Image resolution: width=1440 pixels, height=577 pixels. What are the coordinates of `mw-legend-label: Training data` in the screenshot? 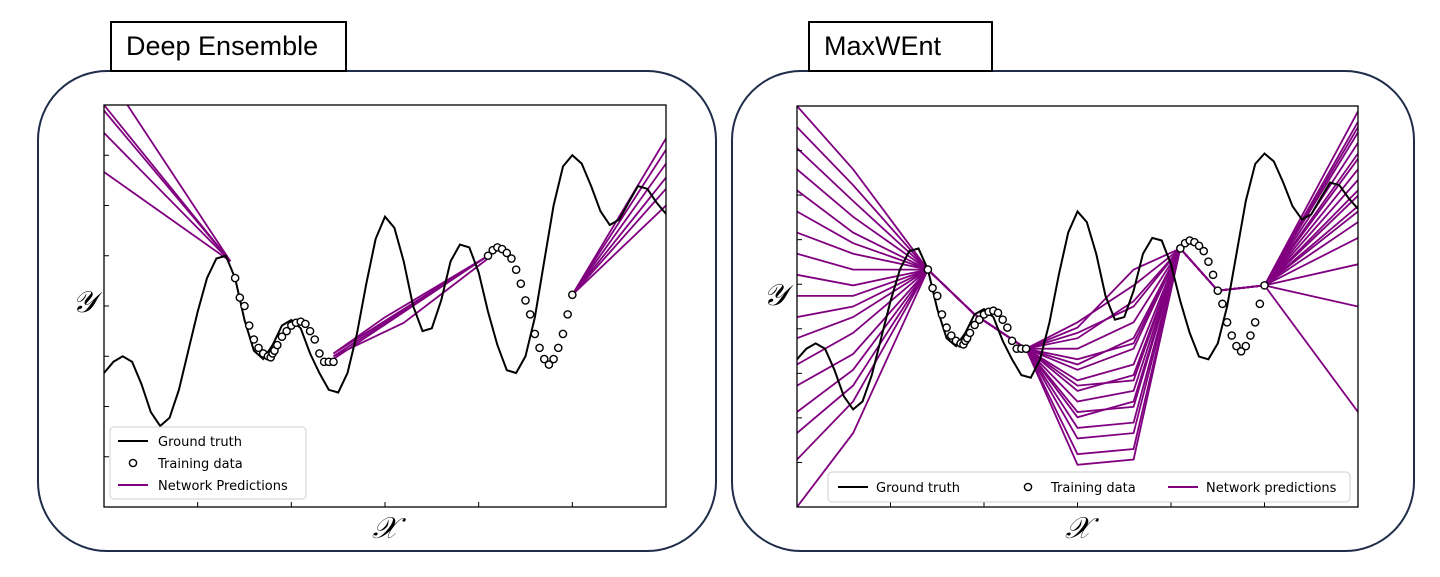 It's located at (1093, 488).